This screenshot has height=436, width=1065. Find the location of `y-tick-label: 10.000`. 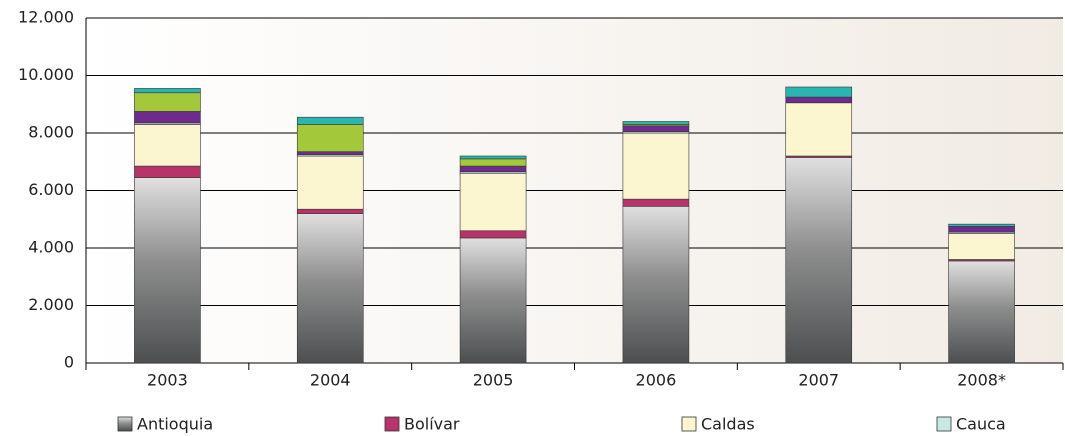

y-tick-label: 10.000 is located at coordinates (46, 74).